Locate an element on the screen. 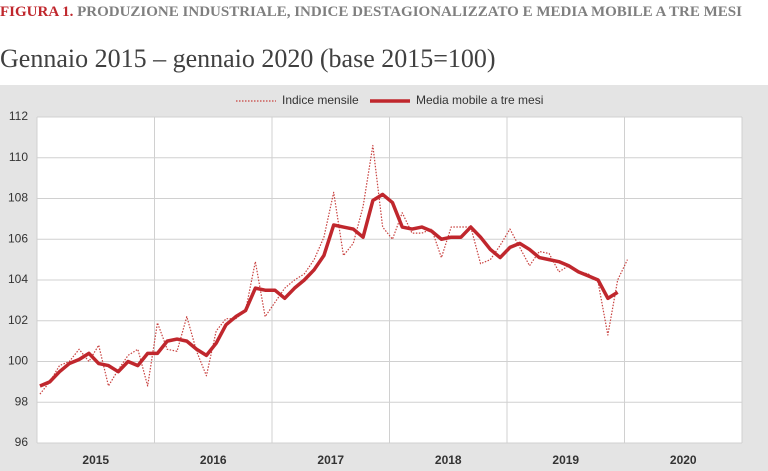 The height and width of the screenshot is (471, 768). x-tick-label: 2016 is located at coordinates (213, 460).